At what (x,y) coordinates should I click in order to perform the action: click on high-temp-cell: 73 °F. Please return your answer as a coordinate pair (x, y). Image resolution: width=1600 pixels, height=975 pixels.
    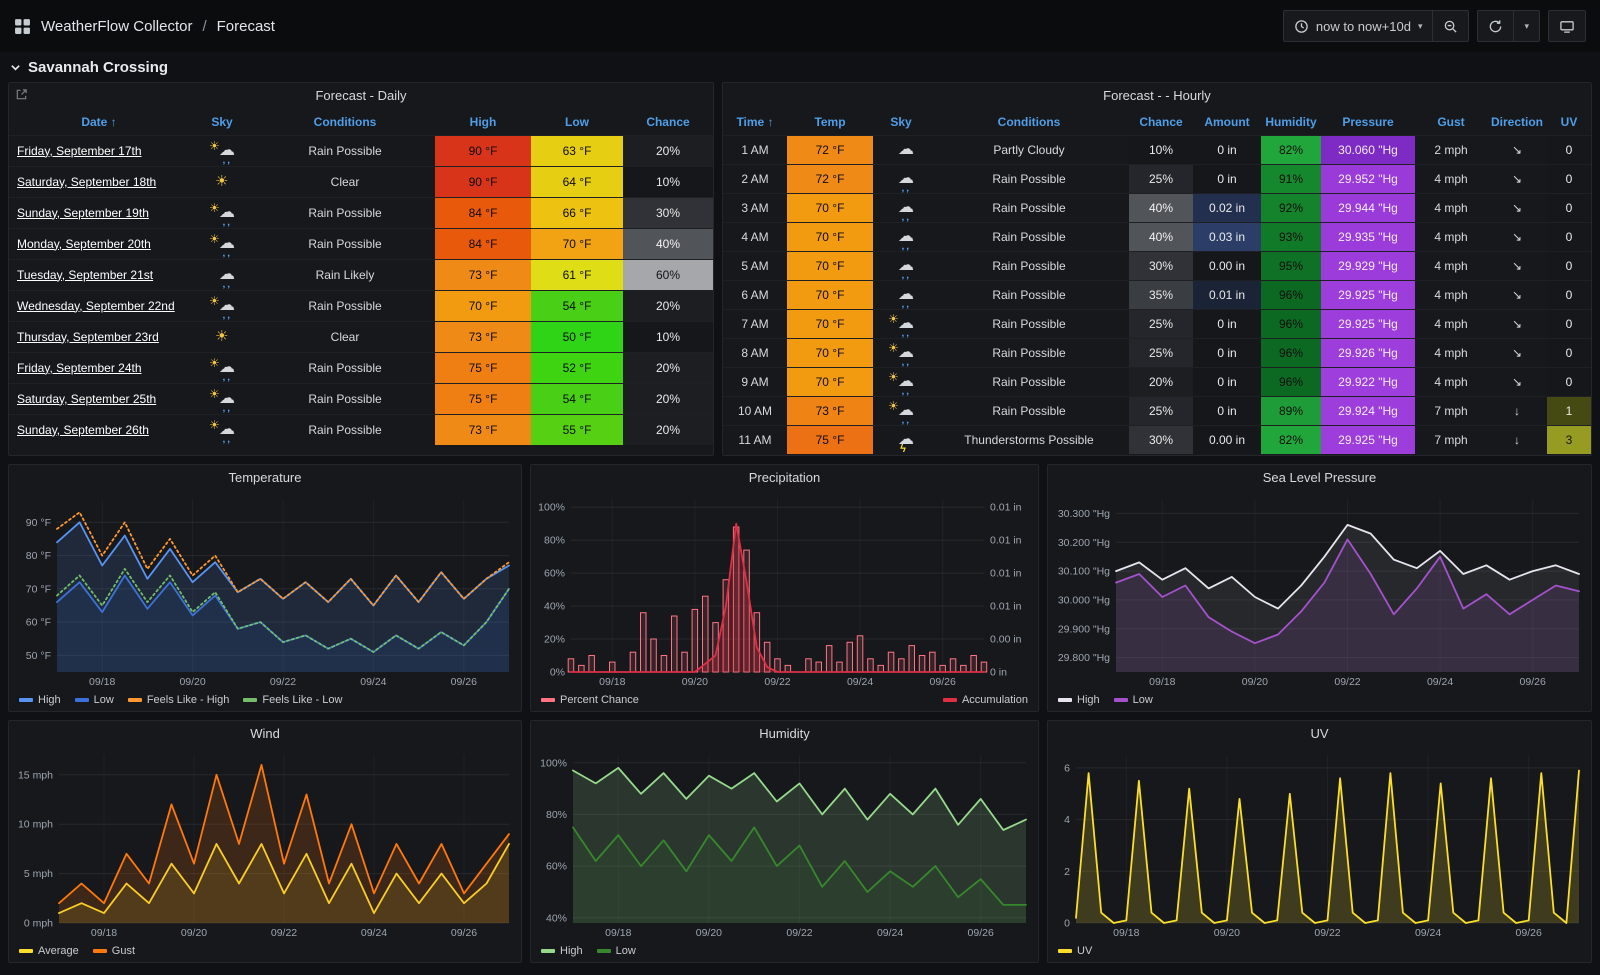
    Looking at the image, I should click on (483, 429).